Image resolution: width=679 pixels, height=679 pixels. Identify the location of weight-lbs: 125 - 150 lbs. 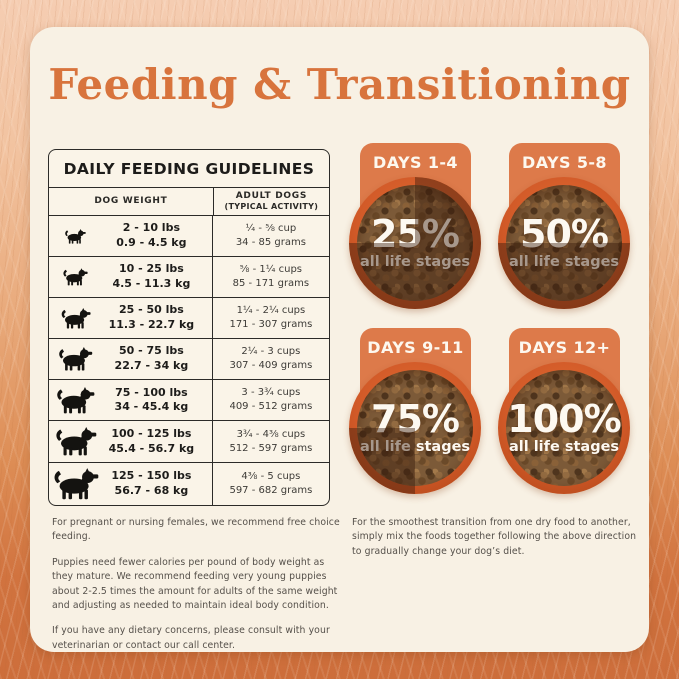
(151, 475).